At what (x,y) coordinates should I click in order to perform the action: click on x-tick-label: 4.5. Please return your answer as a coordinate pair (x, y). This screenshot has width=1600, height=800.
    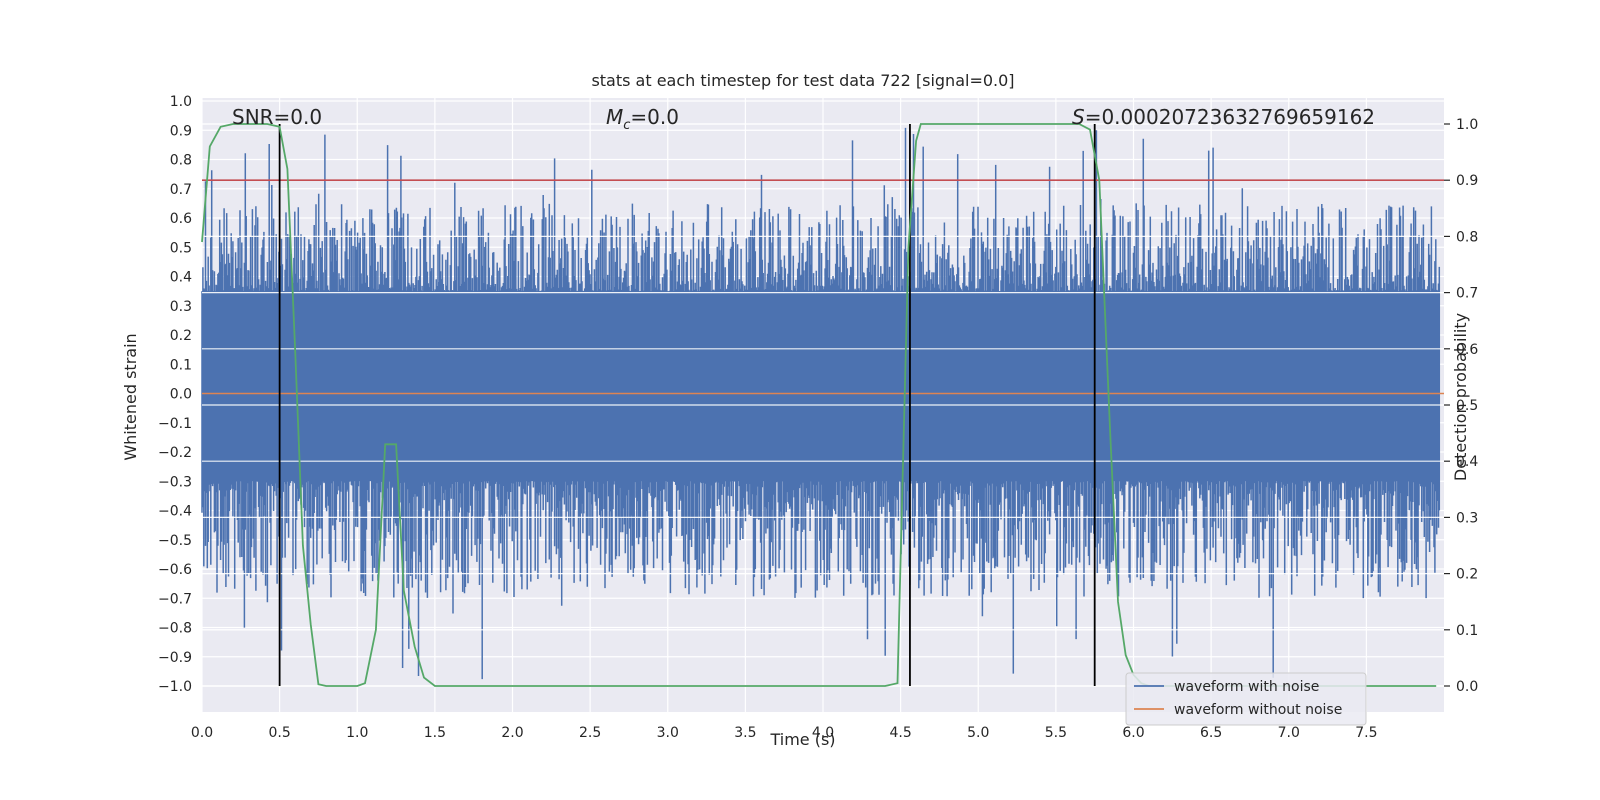
    Looking at the image, I should click on (900, 733).